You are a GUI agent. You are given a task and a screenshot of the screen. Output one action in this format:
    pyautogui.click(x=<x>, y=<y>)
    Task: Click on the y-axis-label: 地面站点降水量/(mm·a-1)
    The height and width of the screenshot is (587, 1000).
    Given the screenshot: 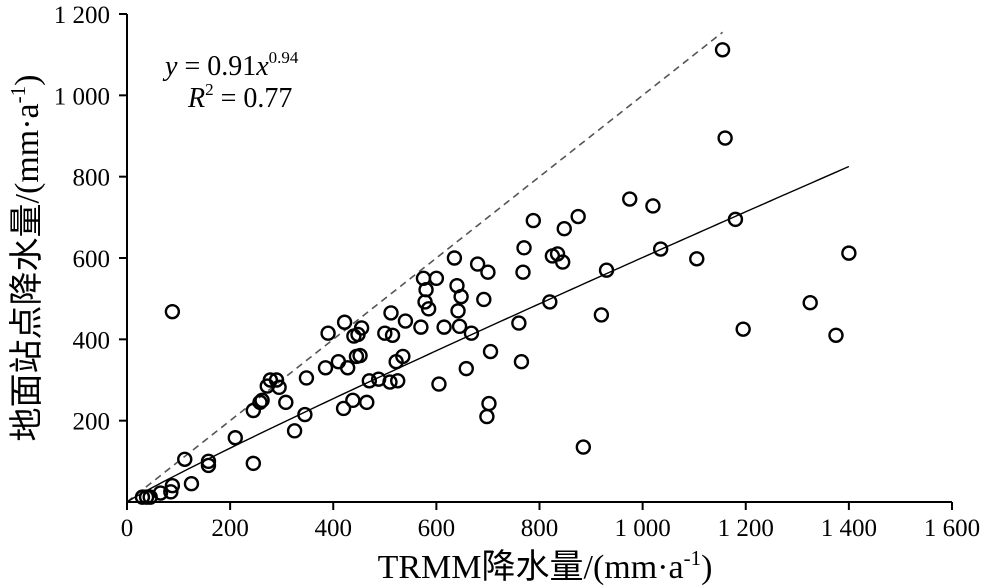 What is the action you would take?
    pyautogui.click(x=26, y=258)
    